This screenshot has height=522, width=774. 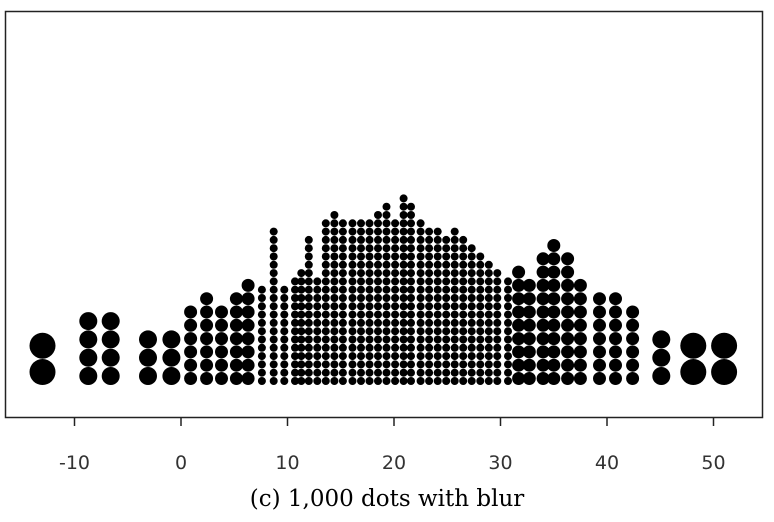 I want to click on chart-caption: (c) 1,000 dots with blur, so click(x=387, y=499).